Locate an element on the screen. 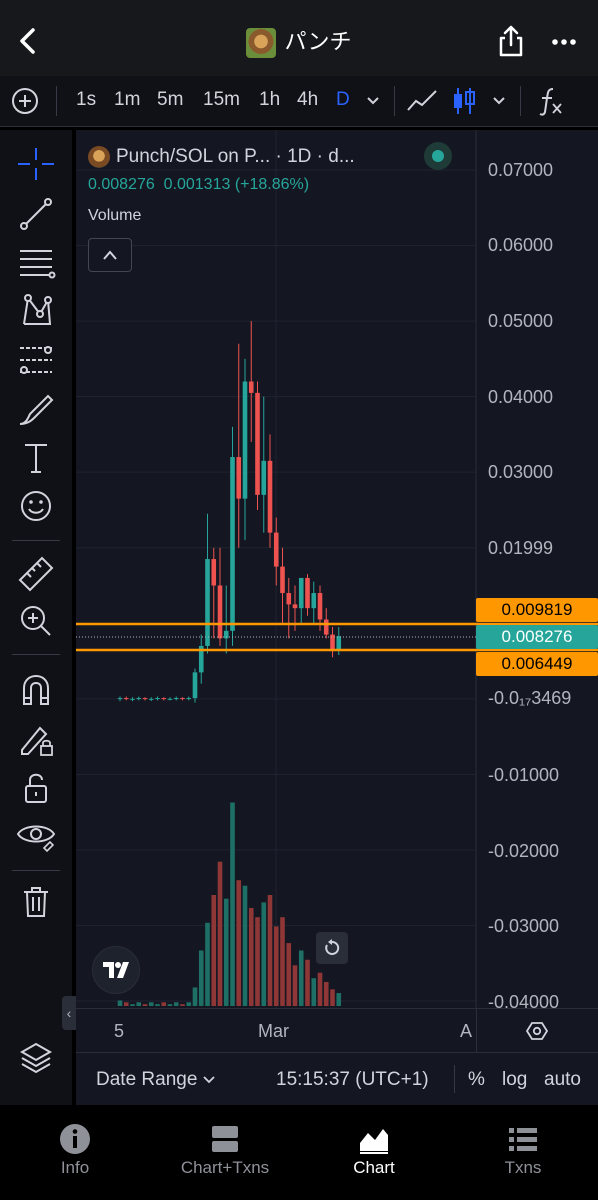 The width and height of the screenshot is (598, 1200). object-tree-layers-icon is located at coordinates (36, 1058).